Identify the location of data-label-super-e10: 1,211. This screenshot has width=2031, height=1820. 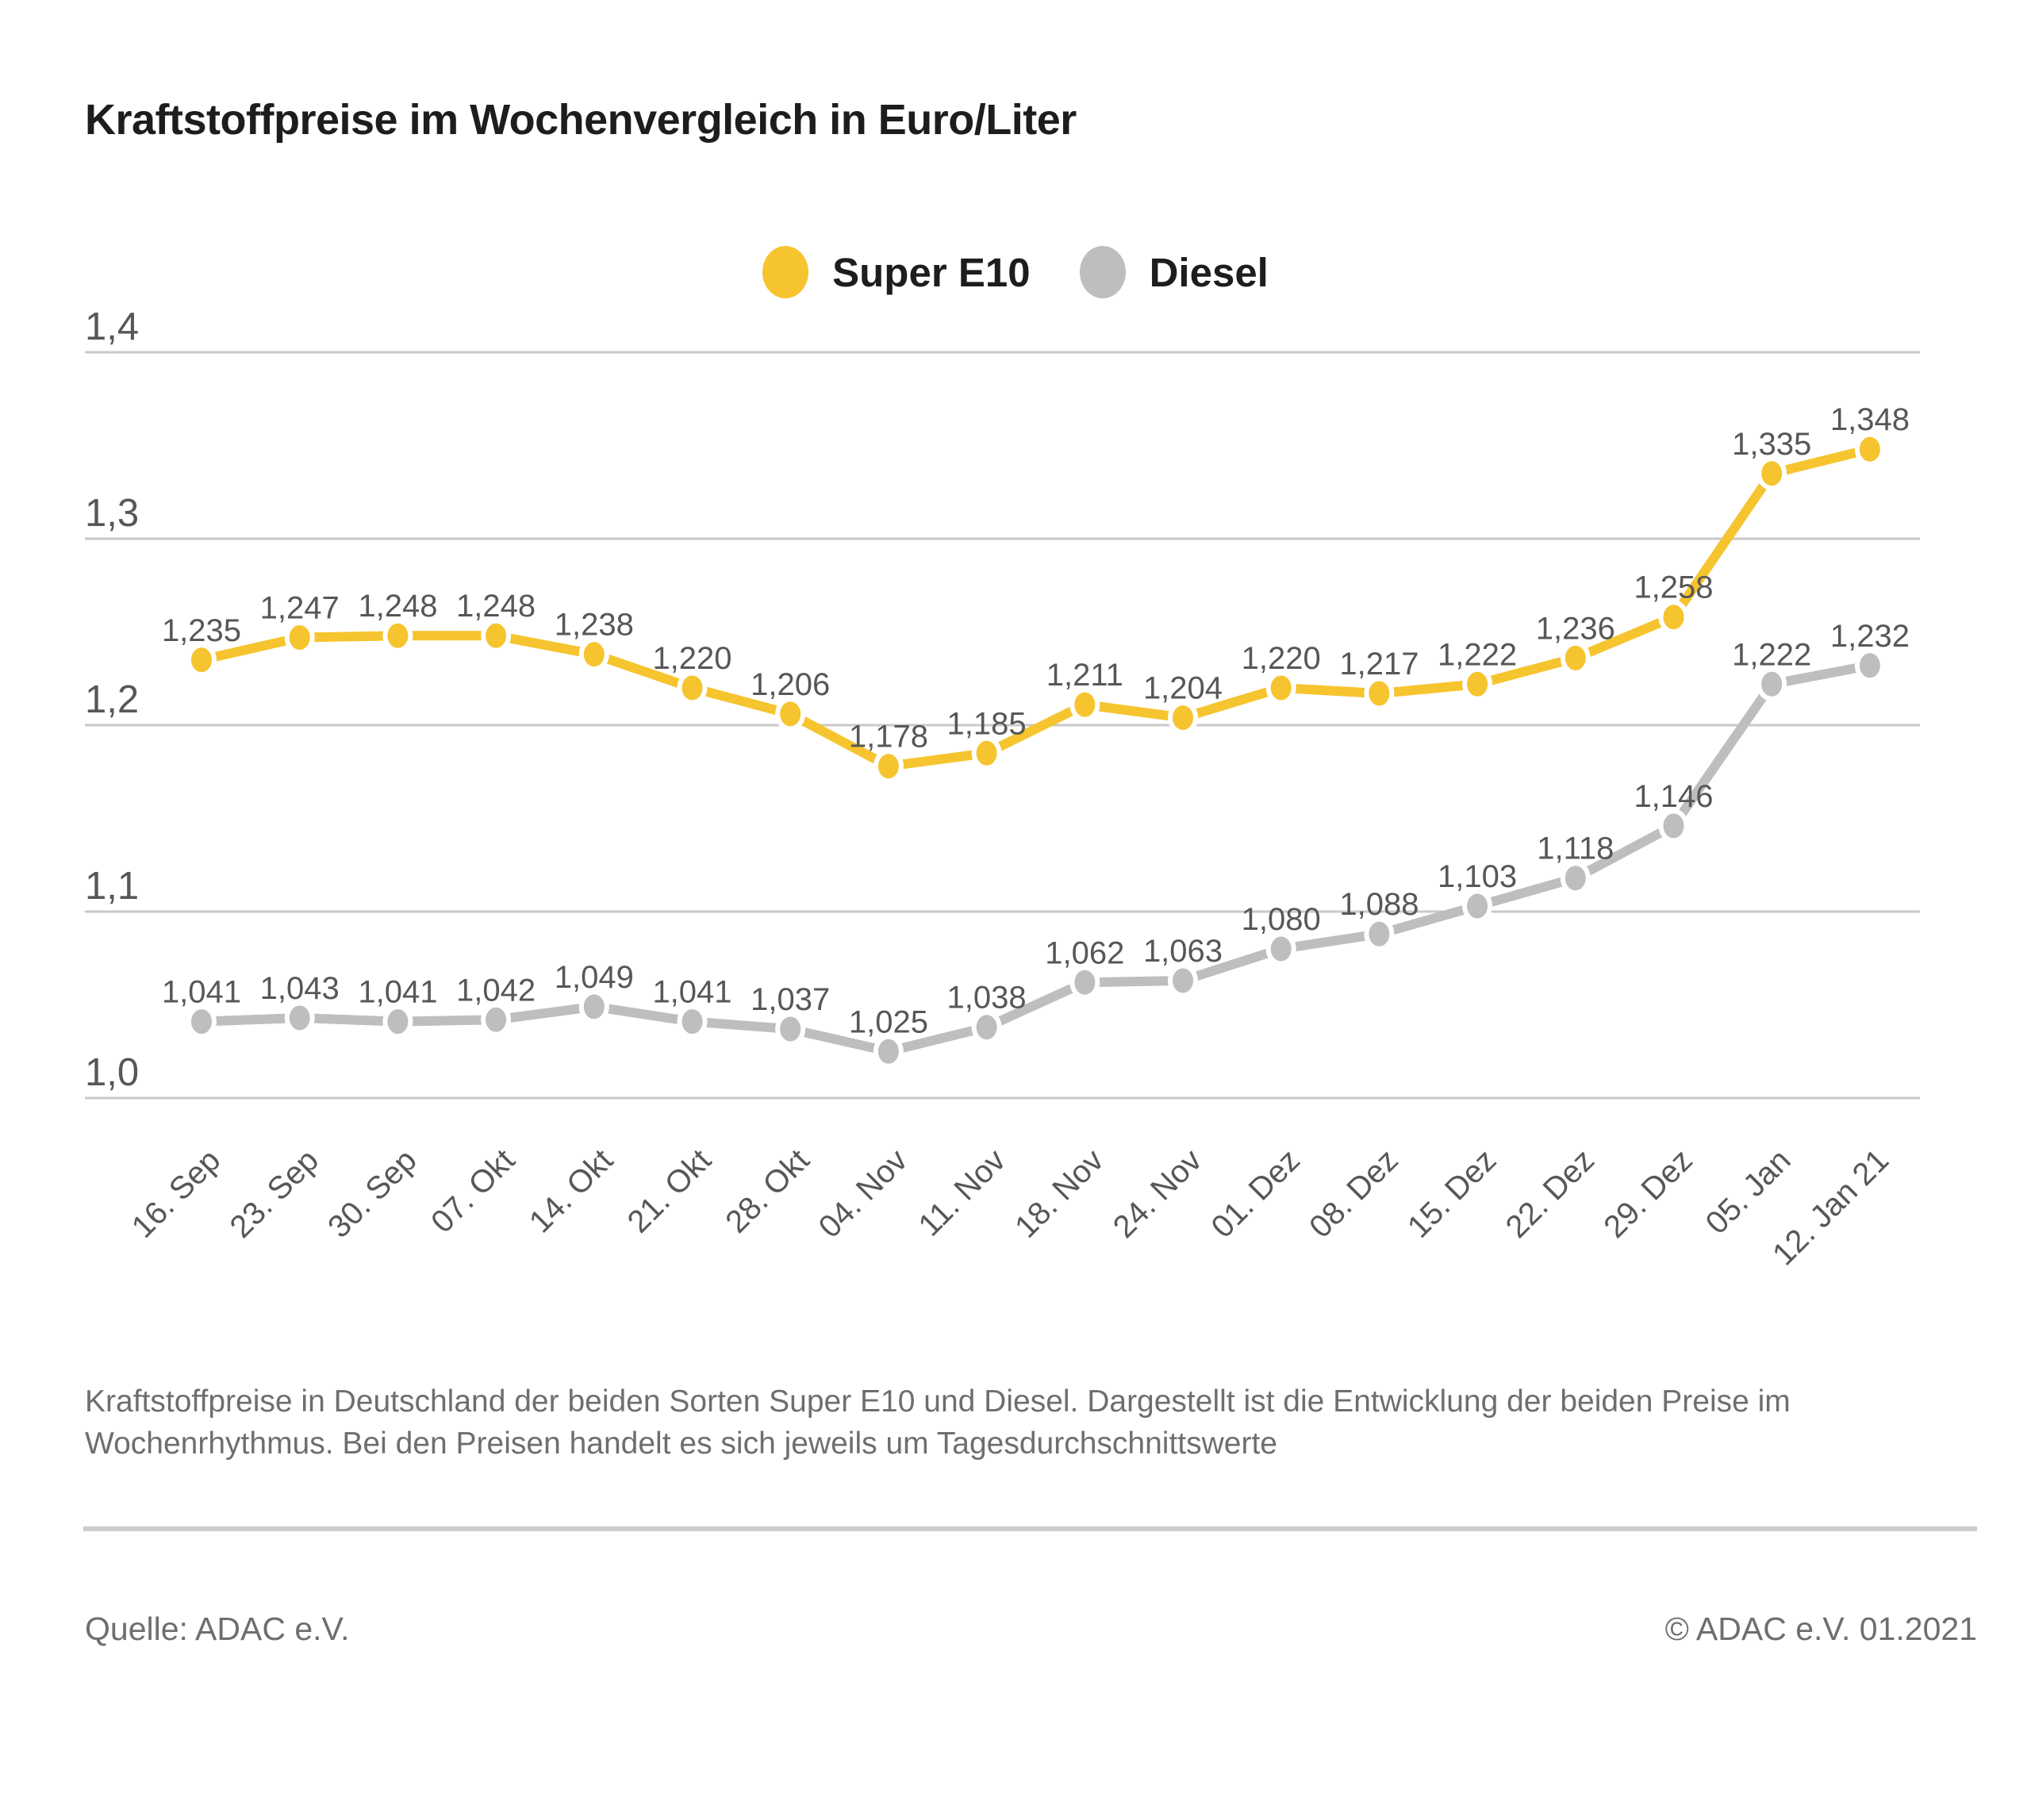
(1084, 675).